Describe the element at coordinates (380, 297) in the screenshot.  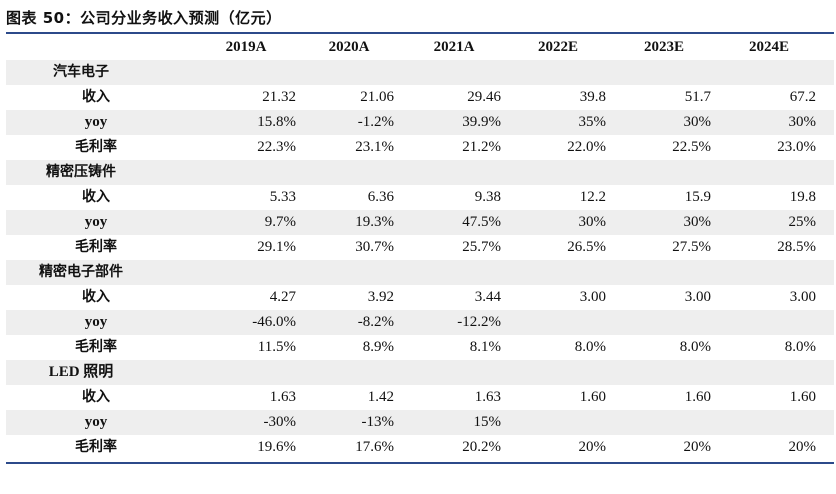
I see `table-cell: 3.92` at that location.